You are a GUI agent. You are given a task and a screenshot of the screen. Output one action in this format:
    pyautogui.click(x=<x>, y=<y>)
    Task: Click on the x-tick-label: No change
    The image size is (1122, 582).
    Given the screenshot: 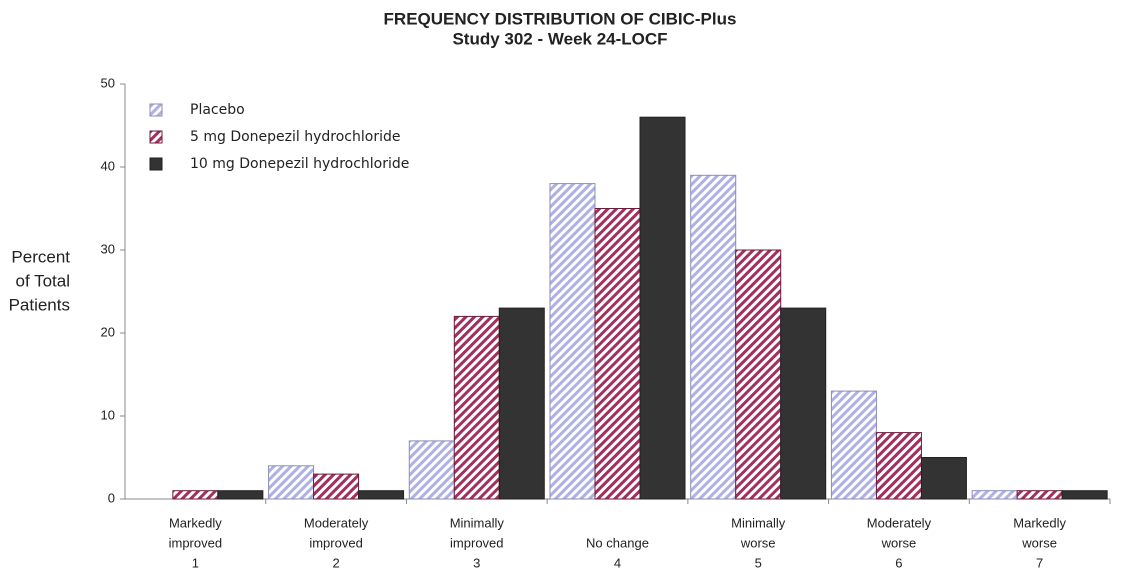 What is the action you would take?
    pyautogui.click(x=617, y=542)
    